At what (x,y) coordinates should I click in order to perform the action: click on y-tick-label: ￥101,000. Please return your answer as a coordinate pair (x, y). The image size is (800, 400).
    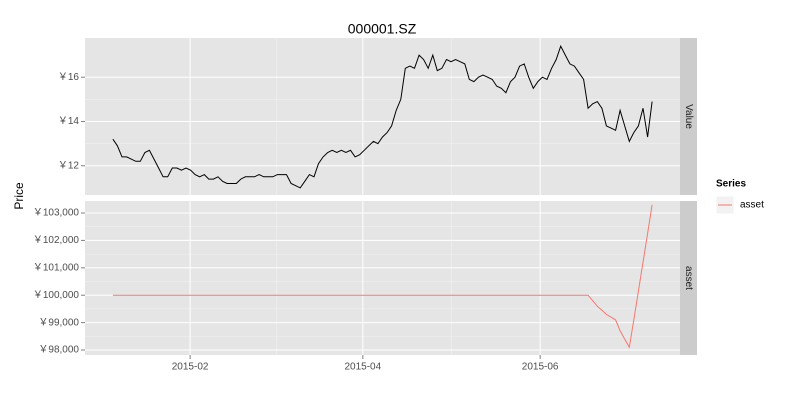
    Looking at the image, I should click on (56, 267).